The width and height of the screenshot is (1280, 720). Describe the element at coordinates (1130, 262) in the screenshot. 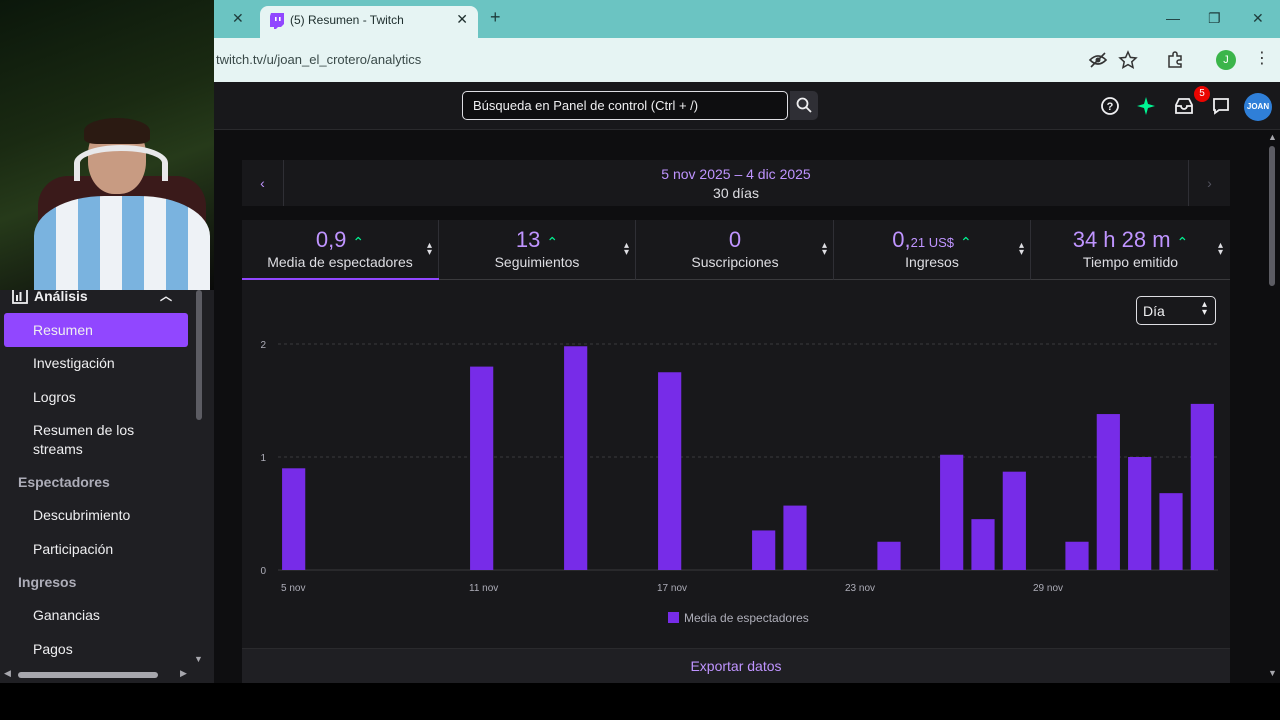

I see `stat-label: Tiempo emitido` at that location.